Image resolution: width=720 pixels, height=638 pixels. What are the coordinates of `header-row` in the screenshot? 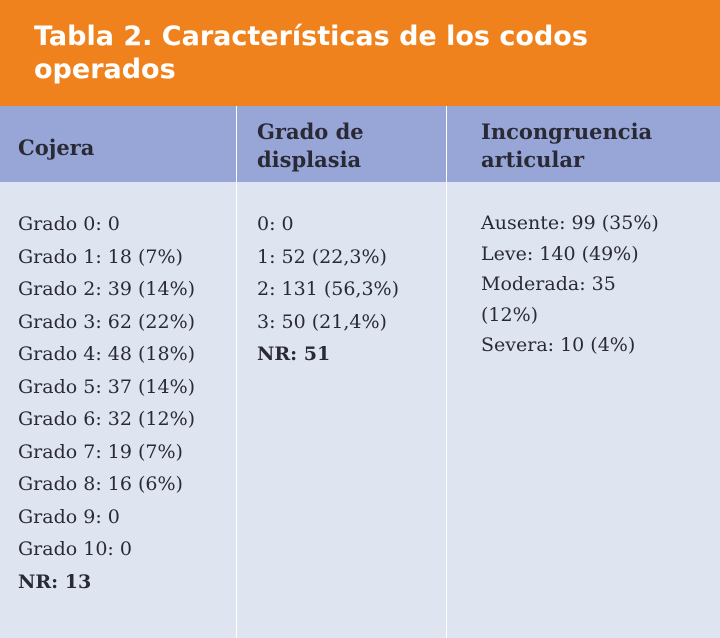 It's located at (360, 144).